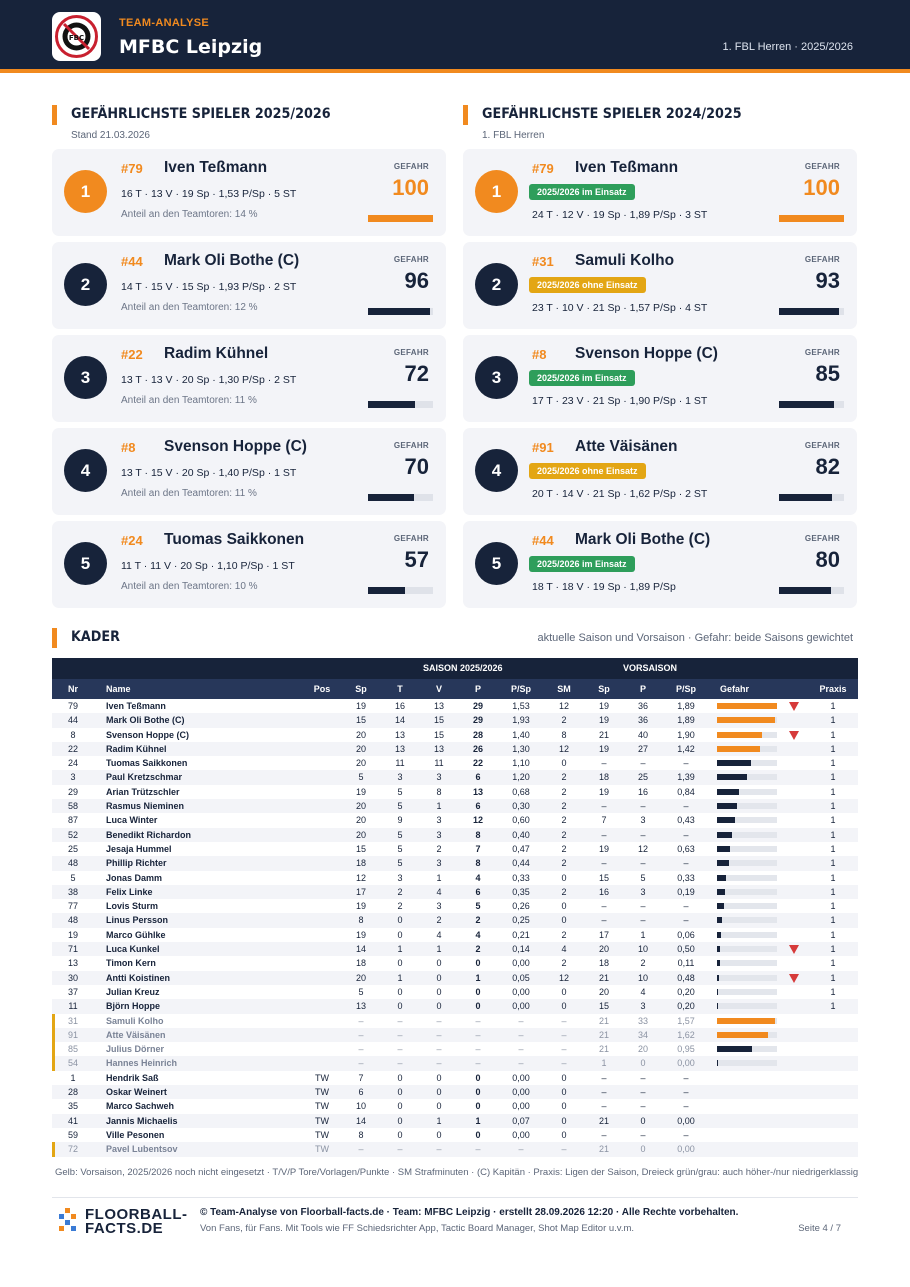 This screenshot has height=1287, width=910. What do you see at coordinates (543, 540) in the screenshot?
I see `jersey-number: #44` at bounding box center [543, 540].